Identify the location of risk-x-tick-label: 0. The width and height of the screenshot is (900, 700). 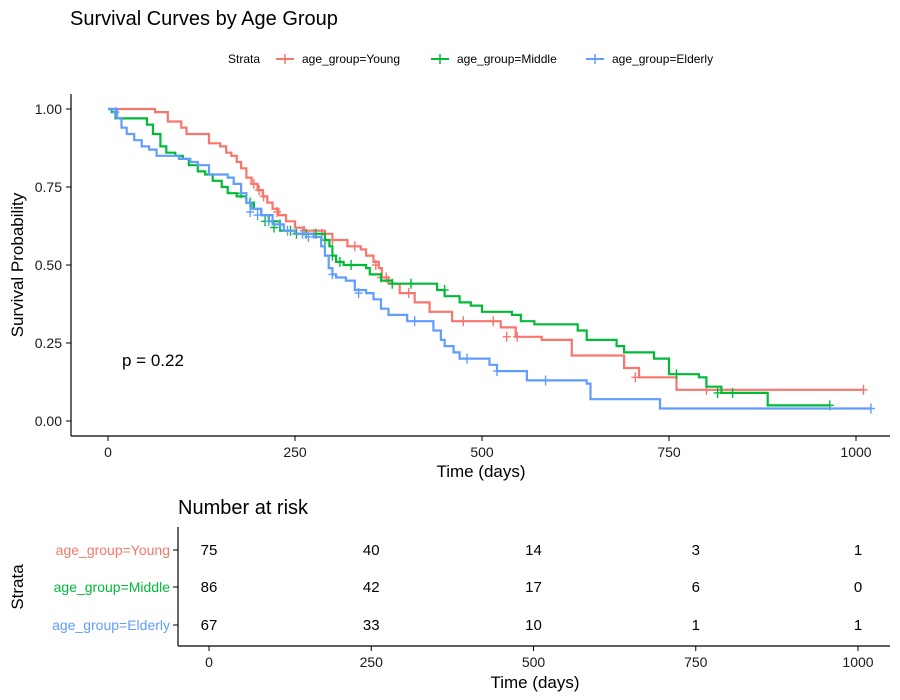
(209, 662).